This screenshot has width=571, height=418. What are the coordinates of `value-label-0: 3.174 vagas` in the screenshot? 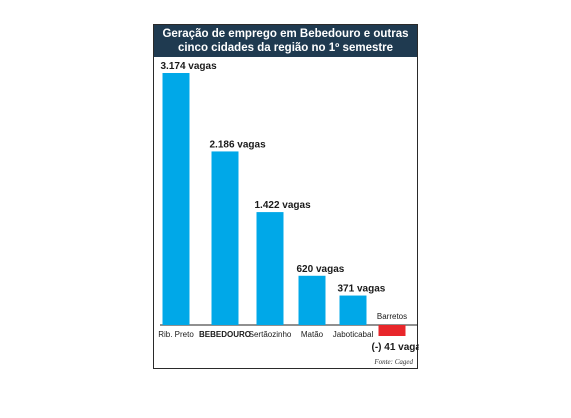 It's located at (189, 66).